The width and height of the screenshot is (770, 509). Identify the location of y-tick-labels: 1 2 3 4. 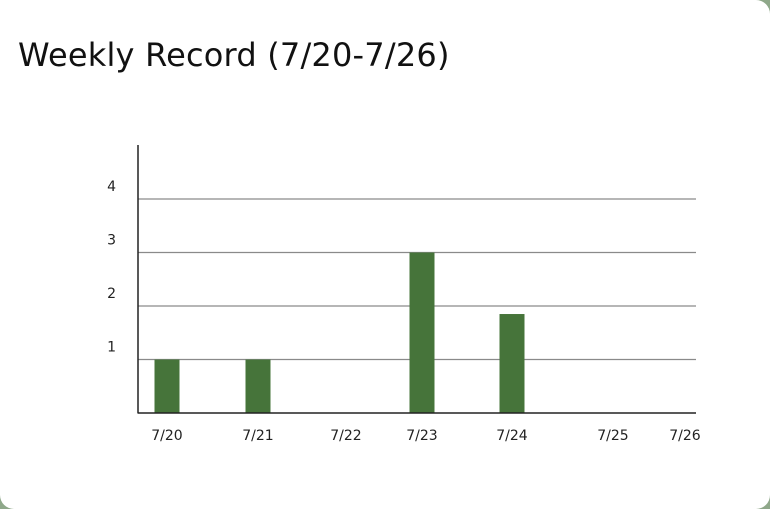
(111, 267).